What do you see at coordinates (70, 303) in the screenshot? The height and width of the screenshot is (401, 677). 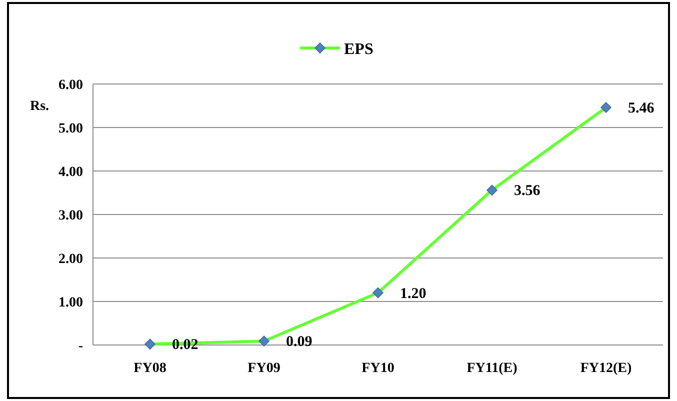 I see `y-tick-label: 1.00` at bounding box center [70, 303].